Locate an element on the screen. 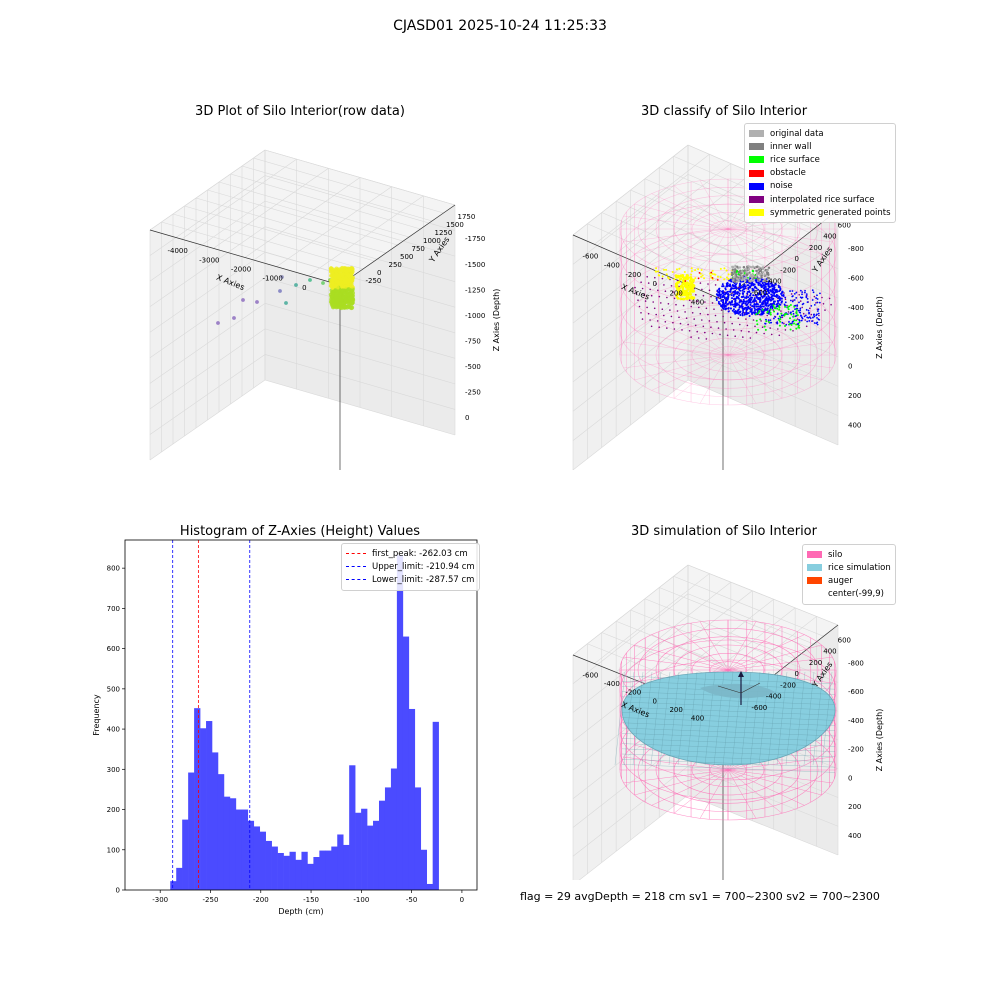 The image size is (1000, 1000). legend-entry: auger is located at coordinates (849, 580).